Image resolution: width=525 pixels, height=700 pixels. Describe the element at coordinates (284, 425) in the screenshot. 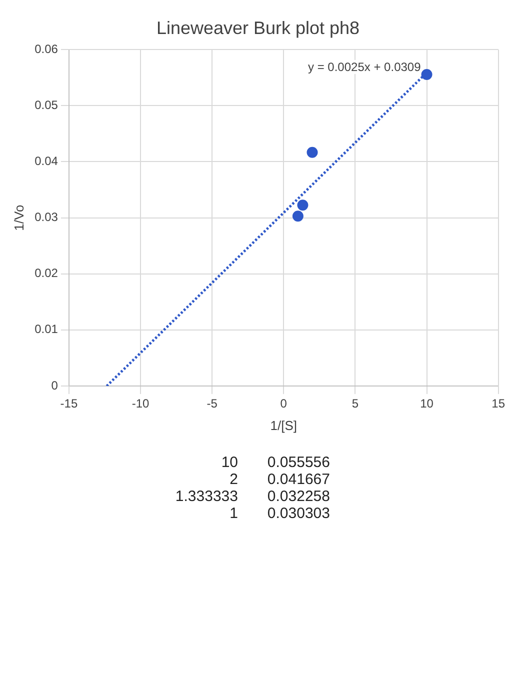

I see `x-axis-title: 1/[S]` at that location.